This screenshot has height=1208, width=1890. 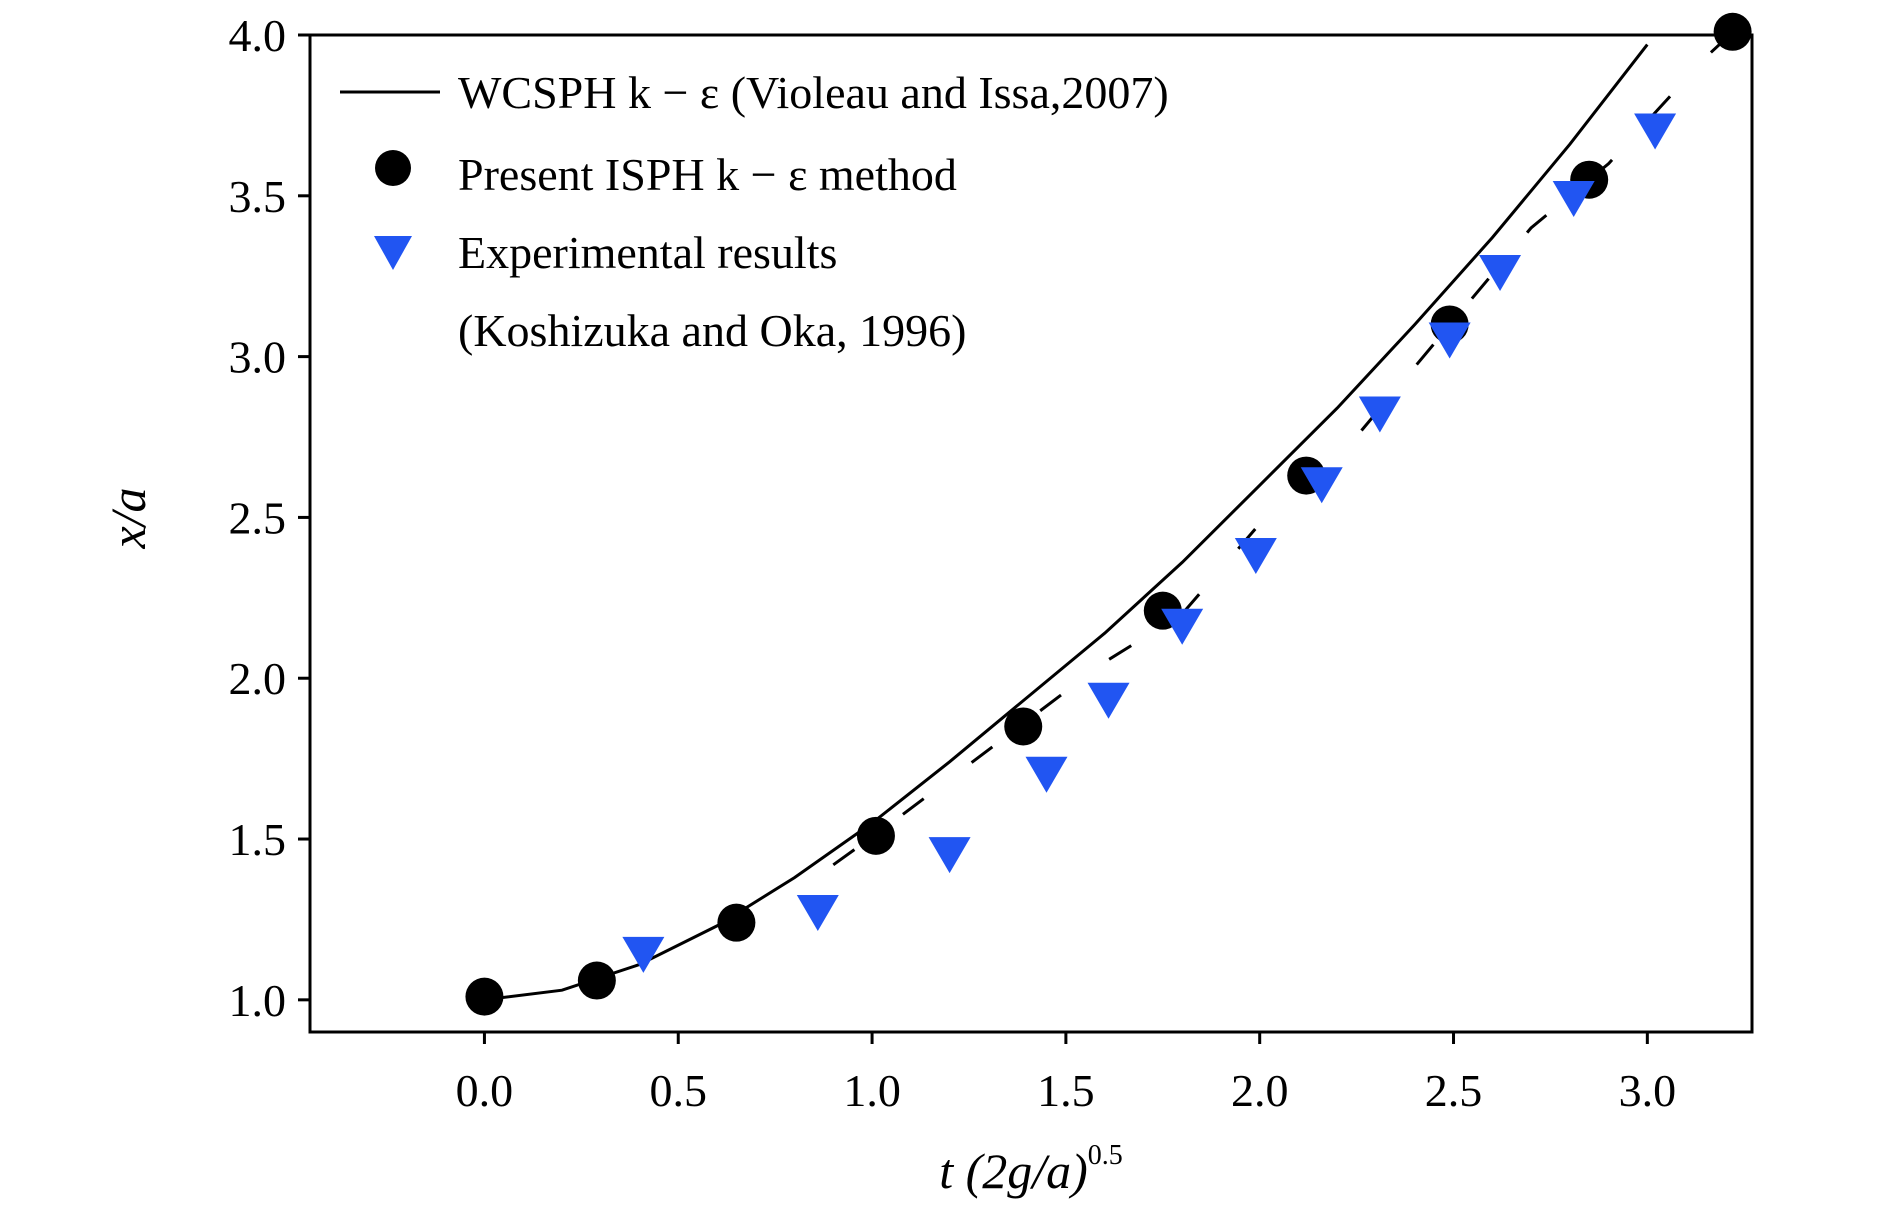 What do you see at coordinates (707, 174) in the screenshot?
I see `legend-label-isph: Present ISPH k − ε method` at bounding box center [707, 174].